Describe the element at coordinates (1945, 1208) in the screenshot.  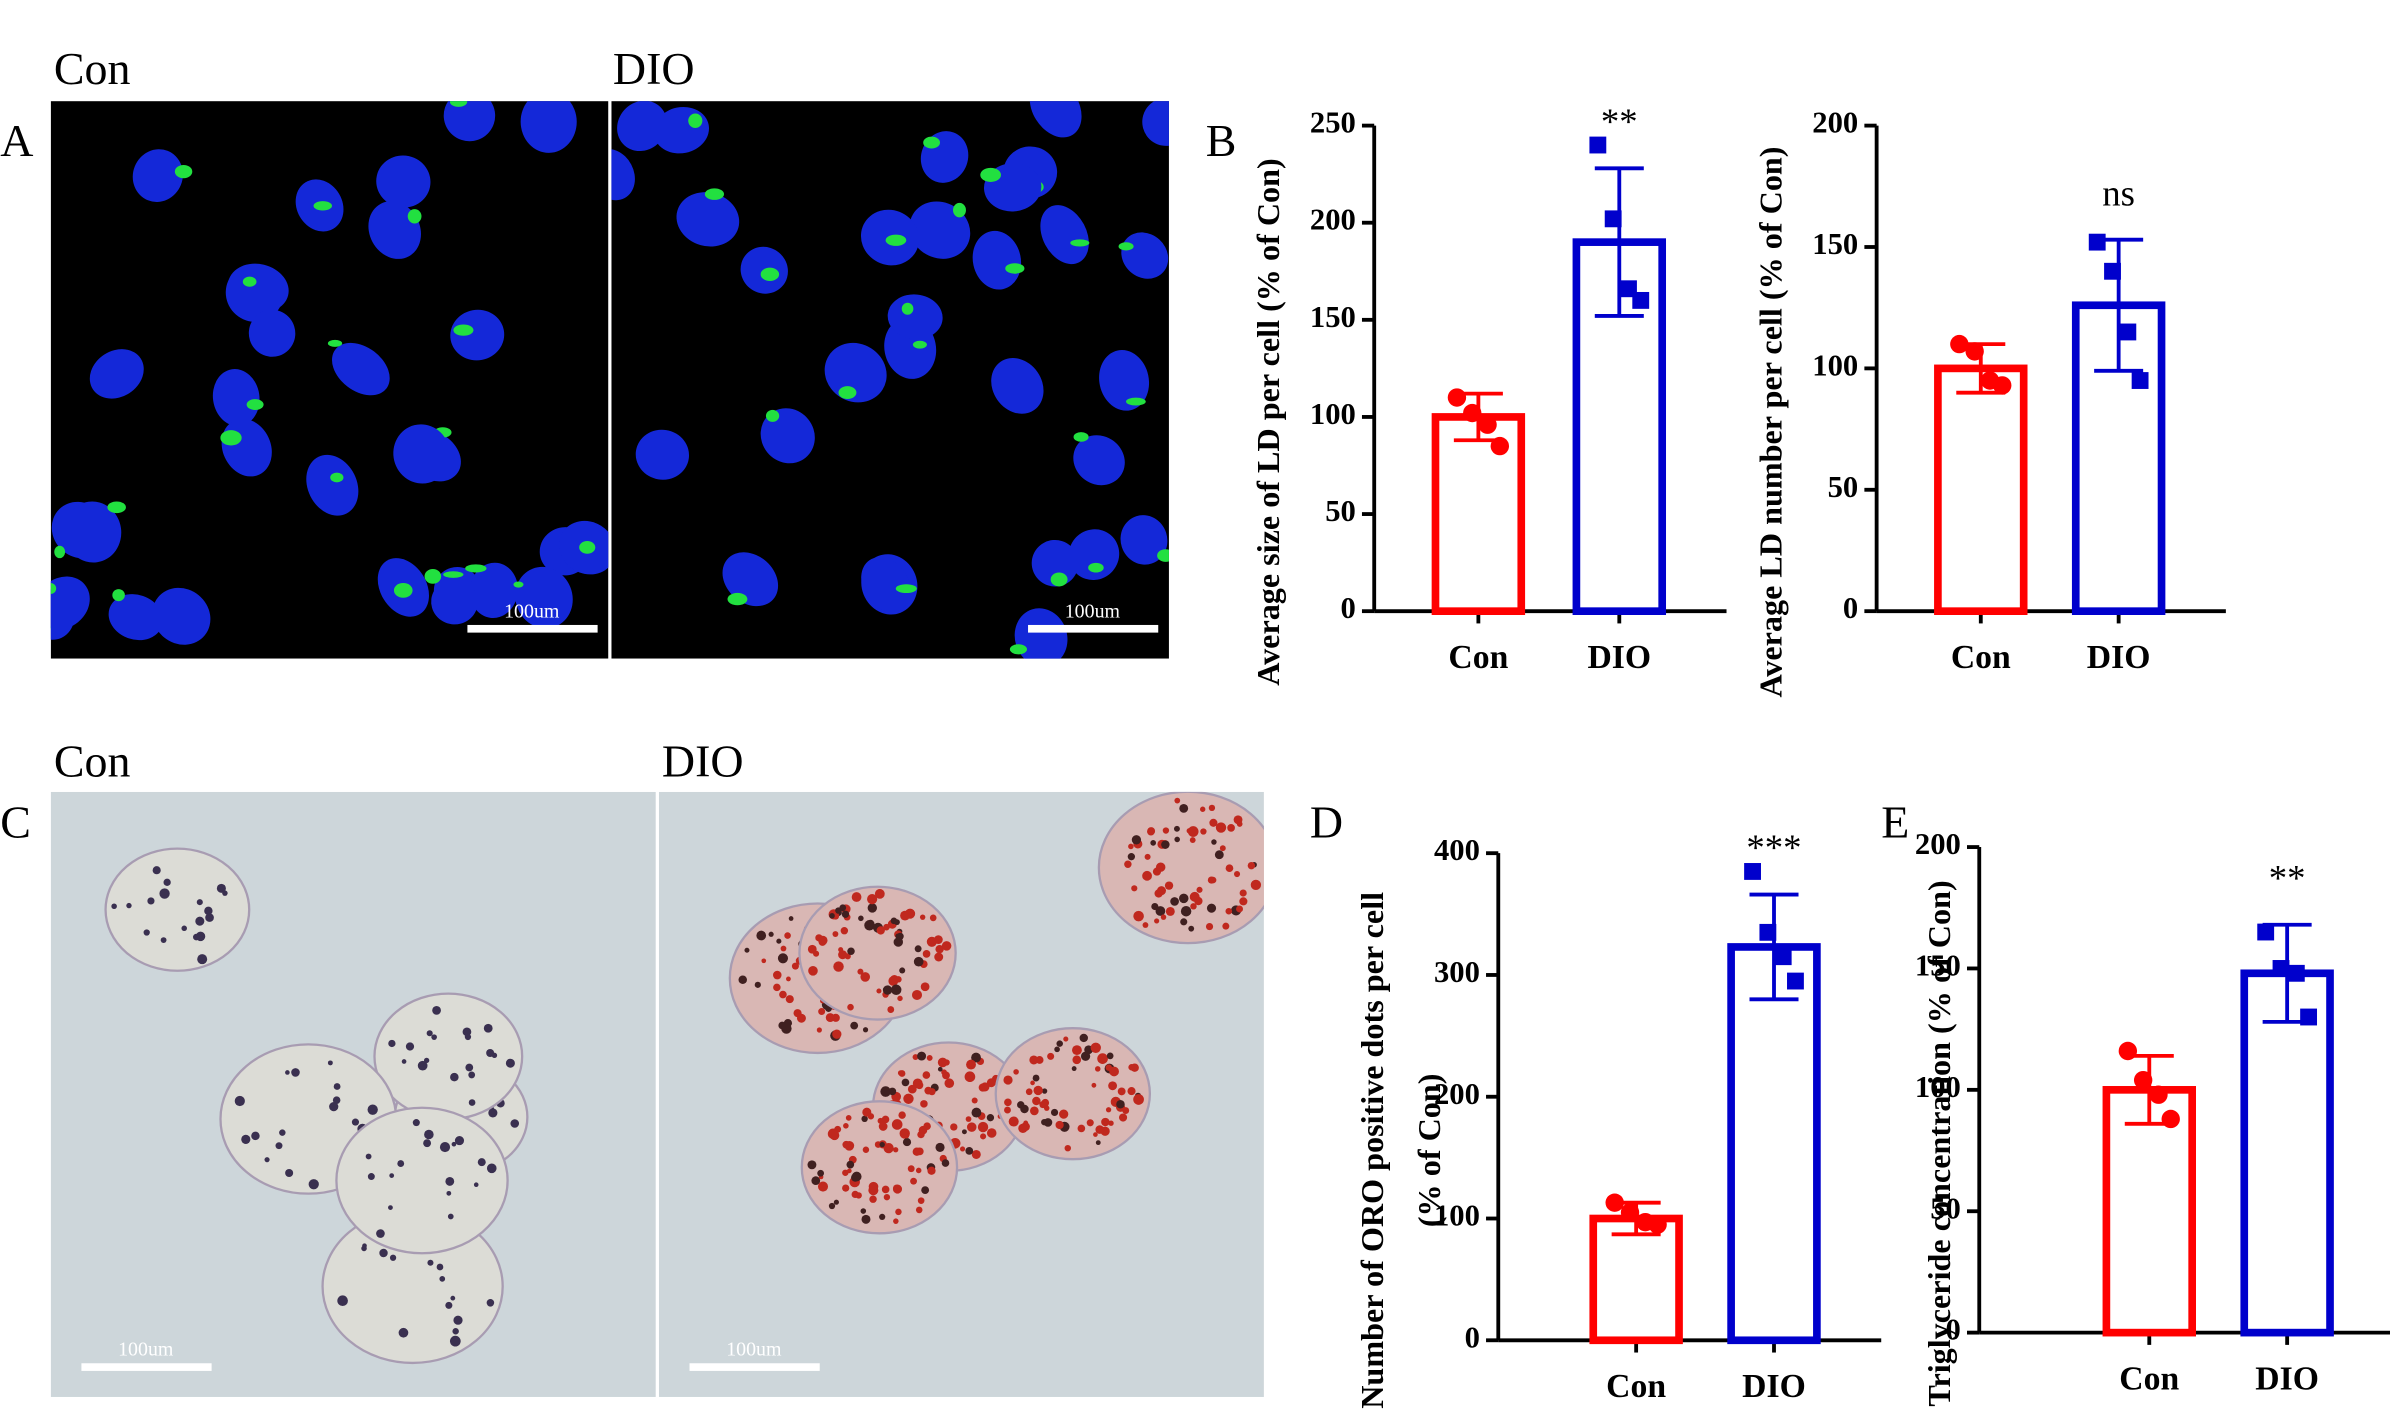
I see `y-tick-label: 50` at that location.